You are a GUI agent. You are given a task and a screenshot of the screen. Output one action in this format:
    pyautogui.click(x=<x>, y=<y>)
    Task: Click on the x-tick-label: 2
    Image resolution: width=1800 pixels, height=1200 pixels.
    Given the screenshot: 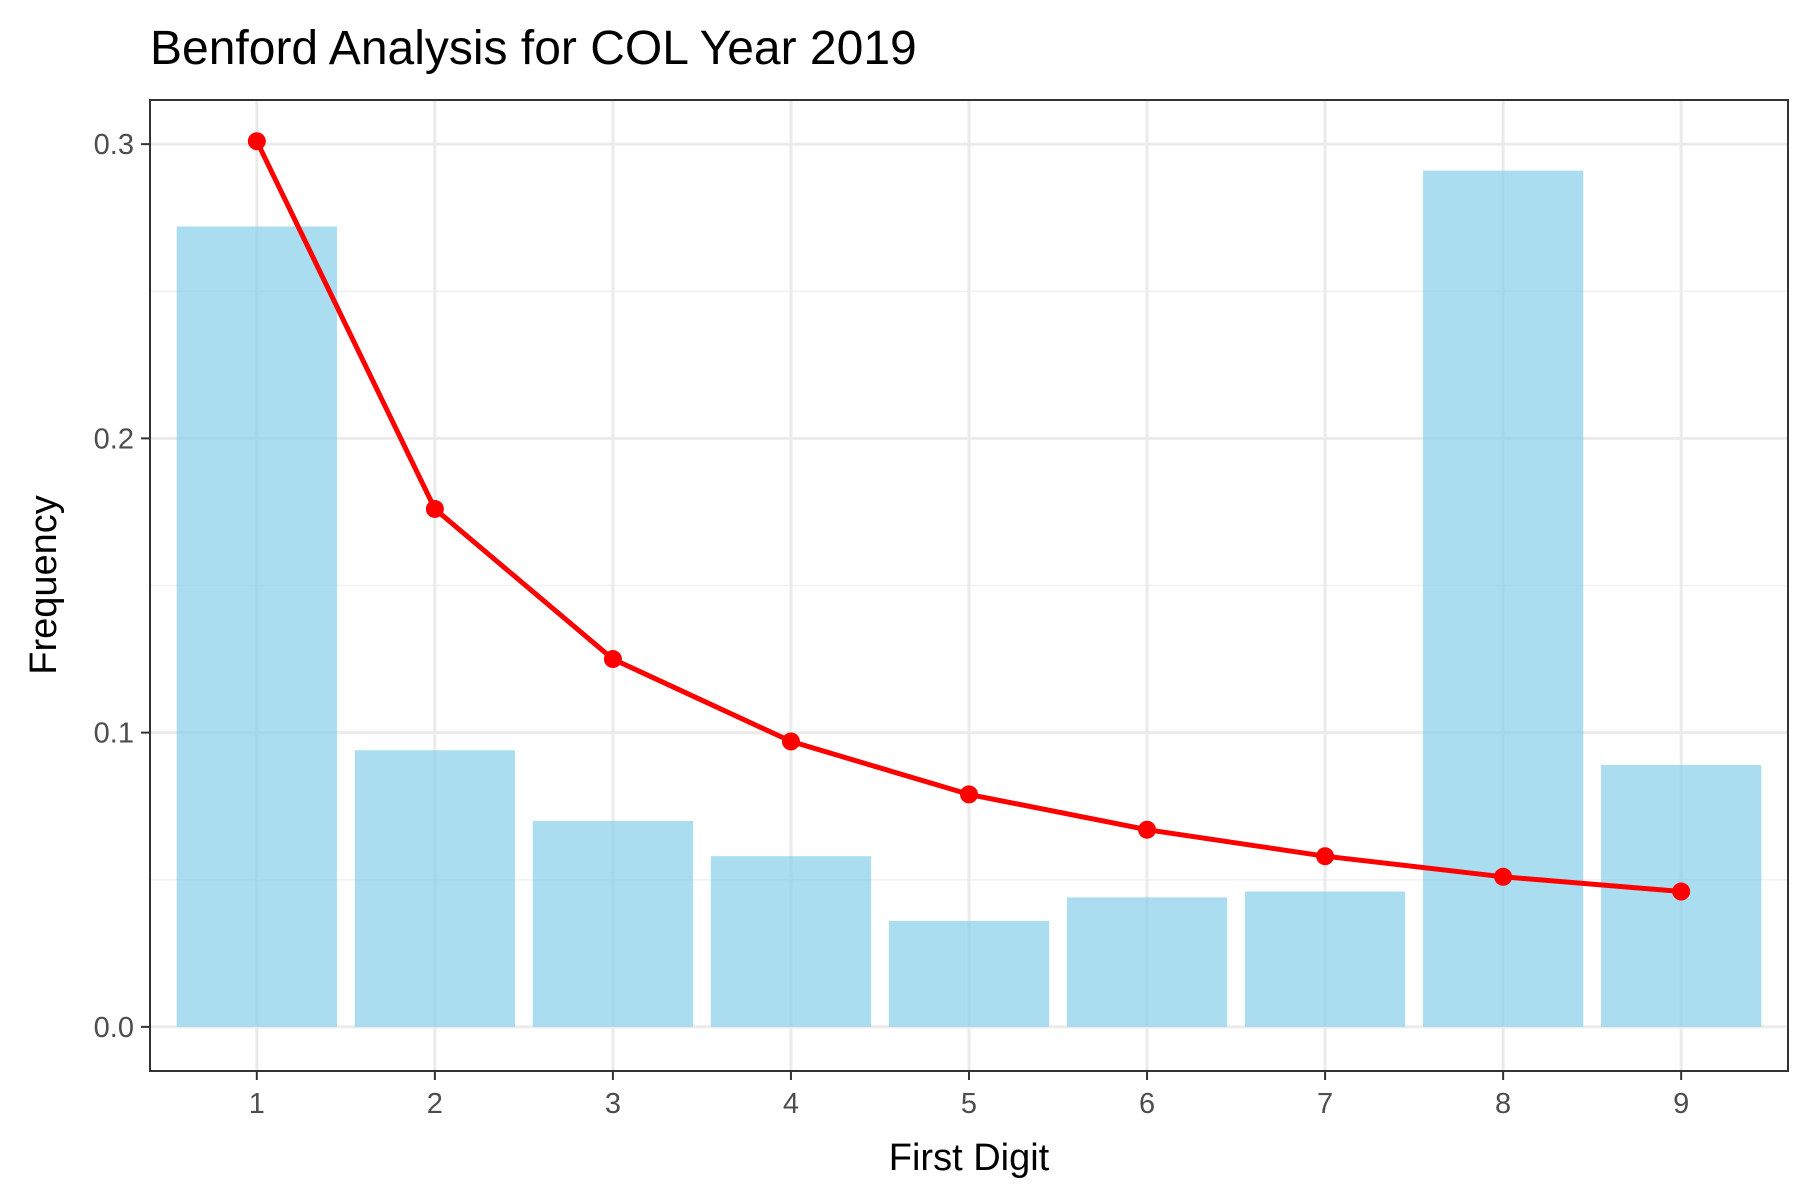 What is the action you would take?
    pyautogui.click(x=435, y=1104)
    